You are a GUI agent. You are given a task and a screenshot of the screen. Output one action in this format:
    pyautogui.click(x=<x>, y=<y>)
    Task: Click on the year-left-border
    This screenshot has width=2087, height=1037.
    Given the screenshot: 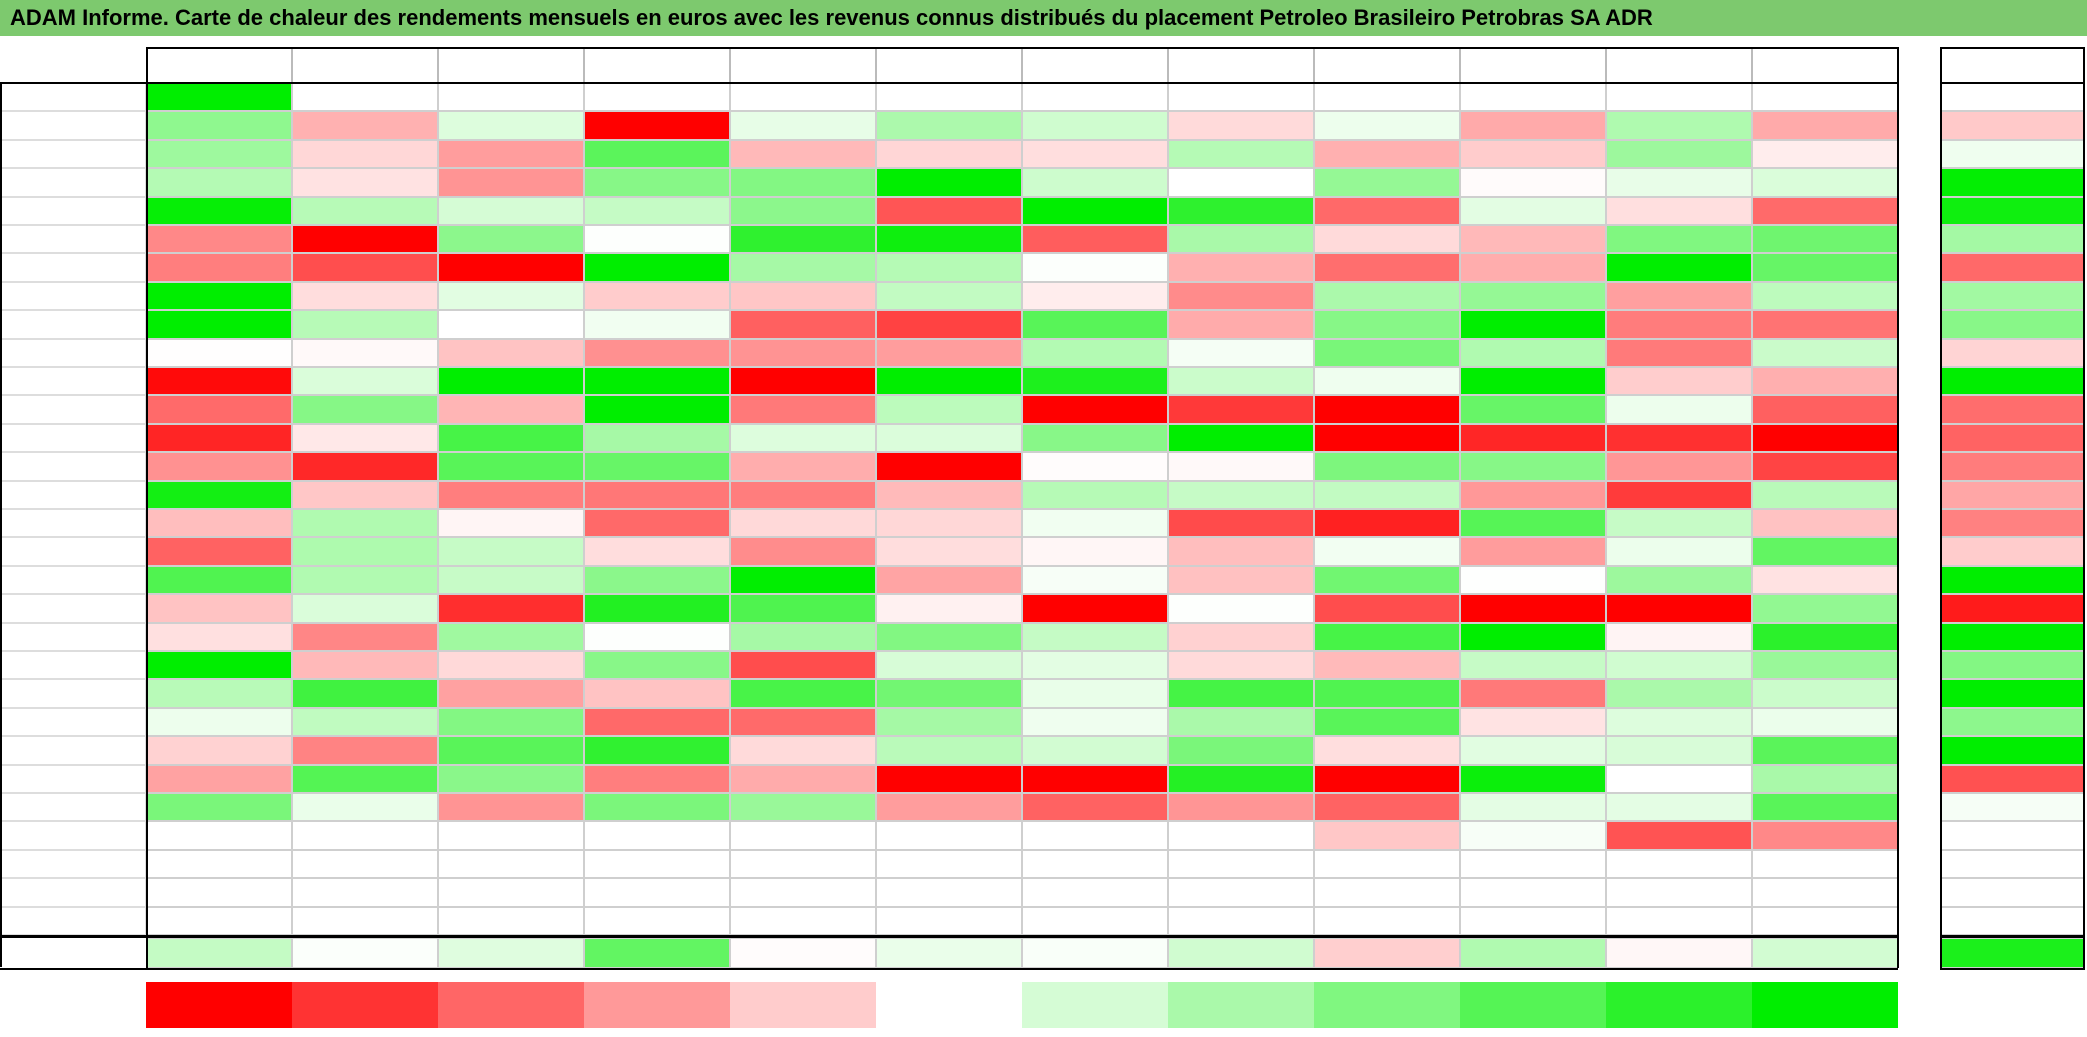 What is the action you would take?
    pyautogui.click(x=1, y=524)
    